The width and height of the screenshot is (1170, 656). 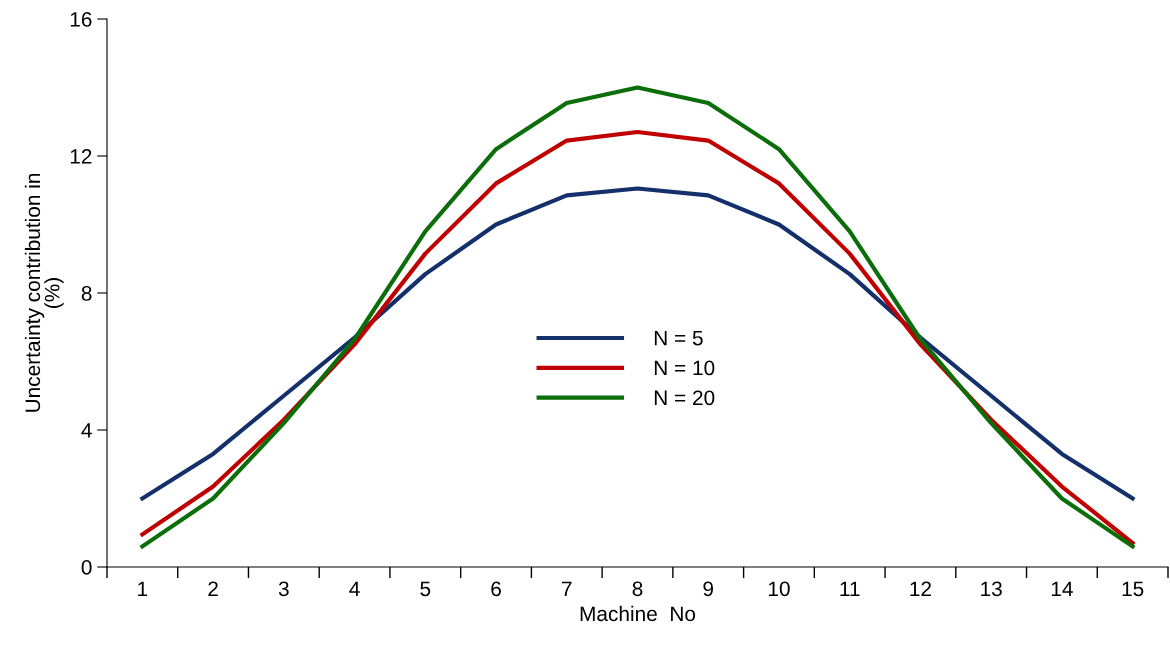 I want to click on x-tick-label: 5, so click(x=425, y=589).